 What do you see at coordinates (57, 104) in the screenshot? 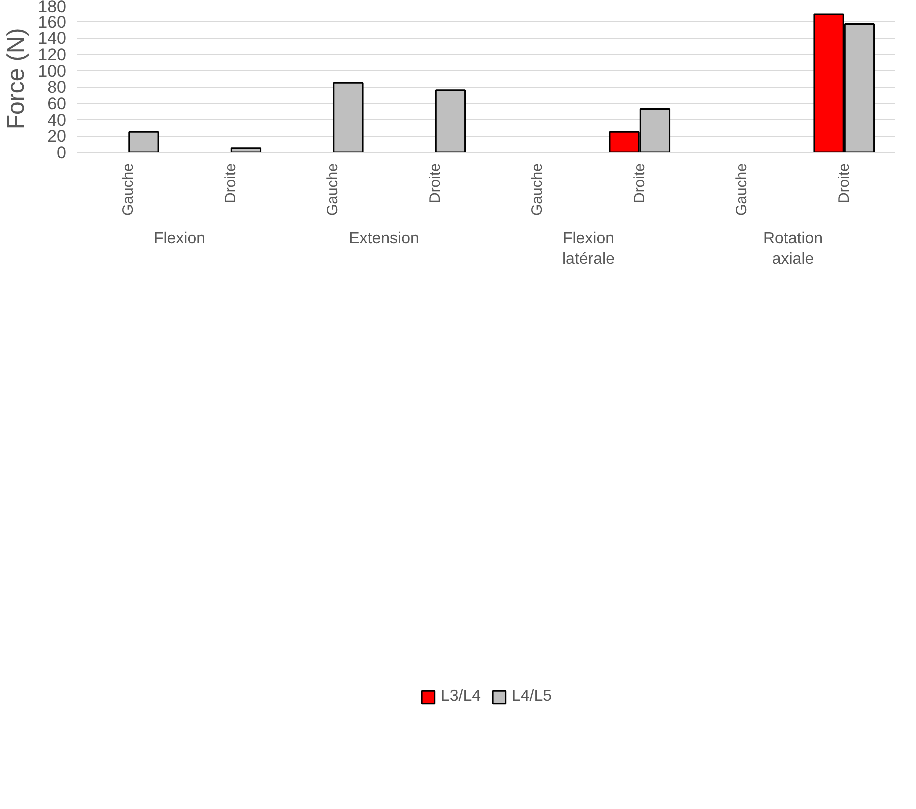
I see `y-tick-label: 60` at bounding box center [57, 104].